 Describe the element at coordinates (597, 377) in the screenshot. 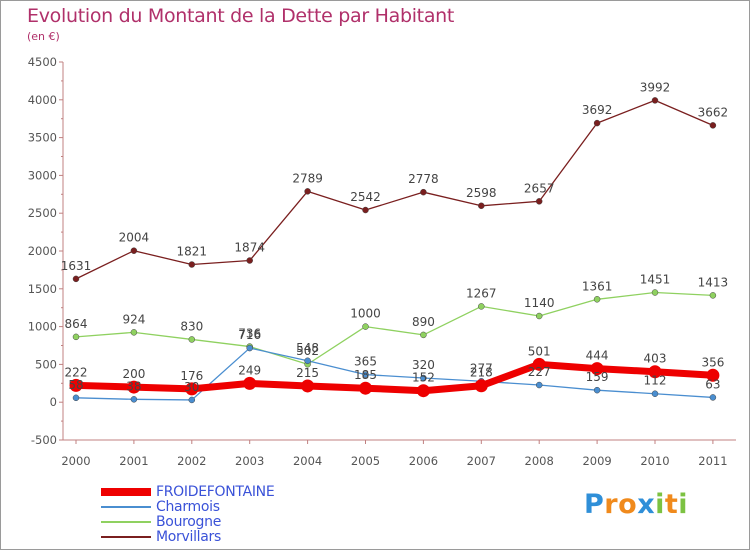

I see `data-label-charmois: 159` at that location.